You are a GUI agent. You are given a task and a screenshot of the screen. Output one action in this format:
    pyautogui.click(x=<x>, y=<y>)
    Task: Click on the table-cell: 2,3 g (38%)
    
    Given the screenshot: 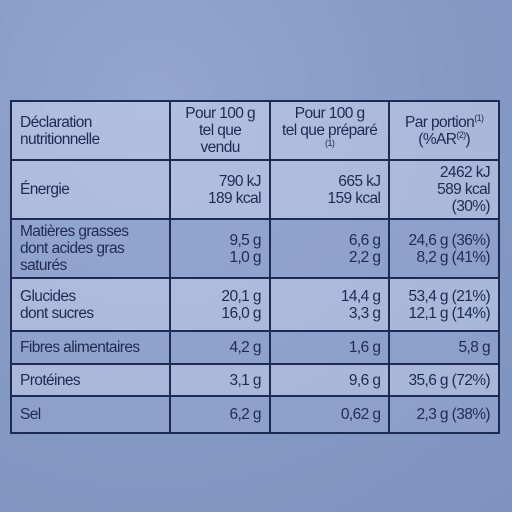 What is the action you would take?
    pyautogui.click(x=444, y=414)
    